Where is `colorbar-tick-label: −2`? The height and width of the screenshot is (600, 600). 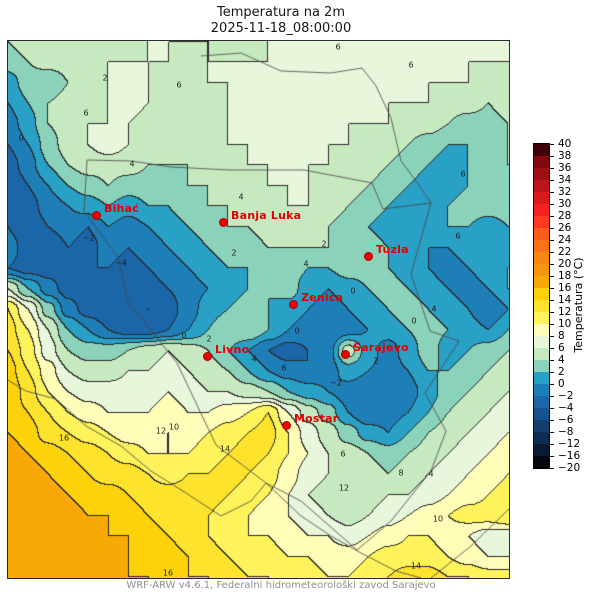 colorbar-tick-label: −2 is located at coordinates (566, 396).